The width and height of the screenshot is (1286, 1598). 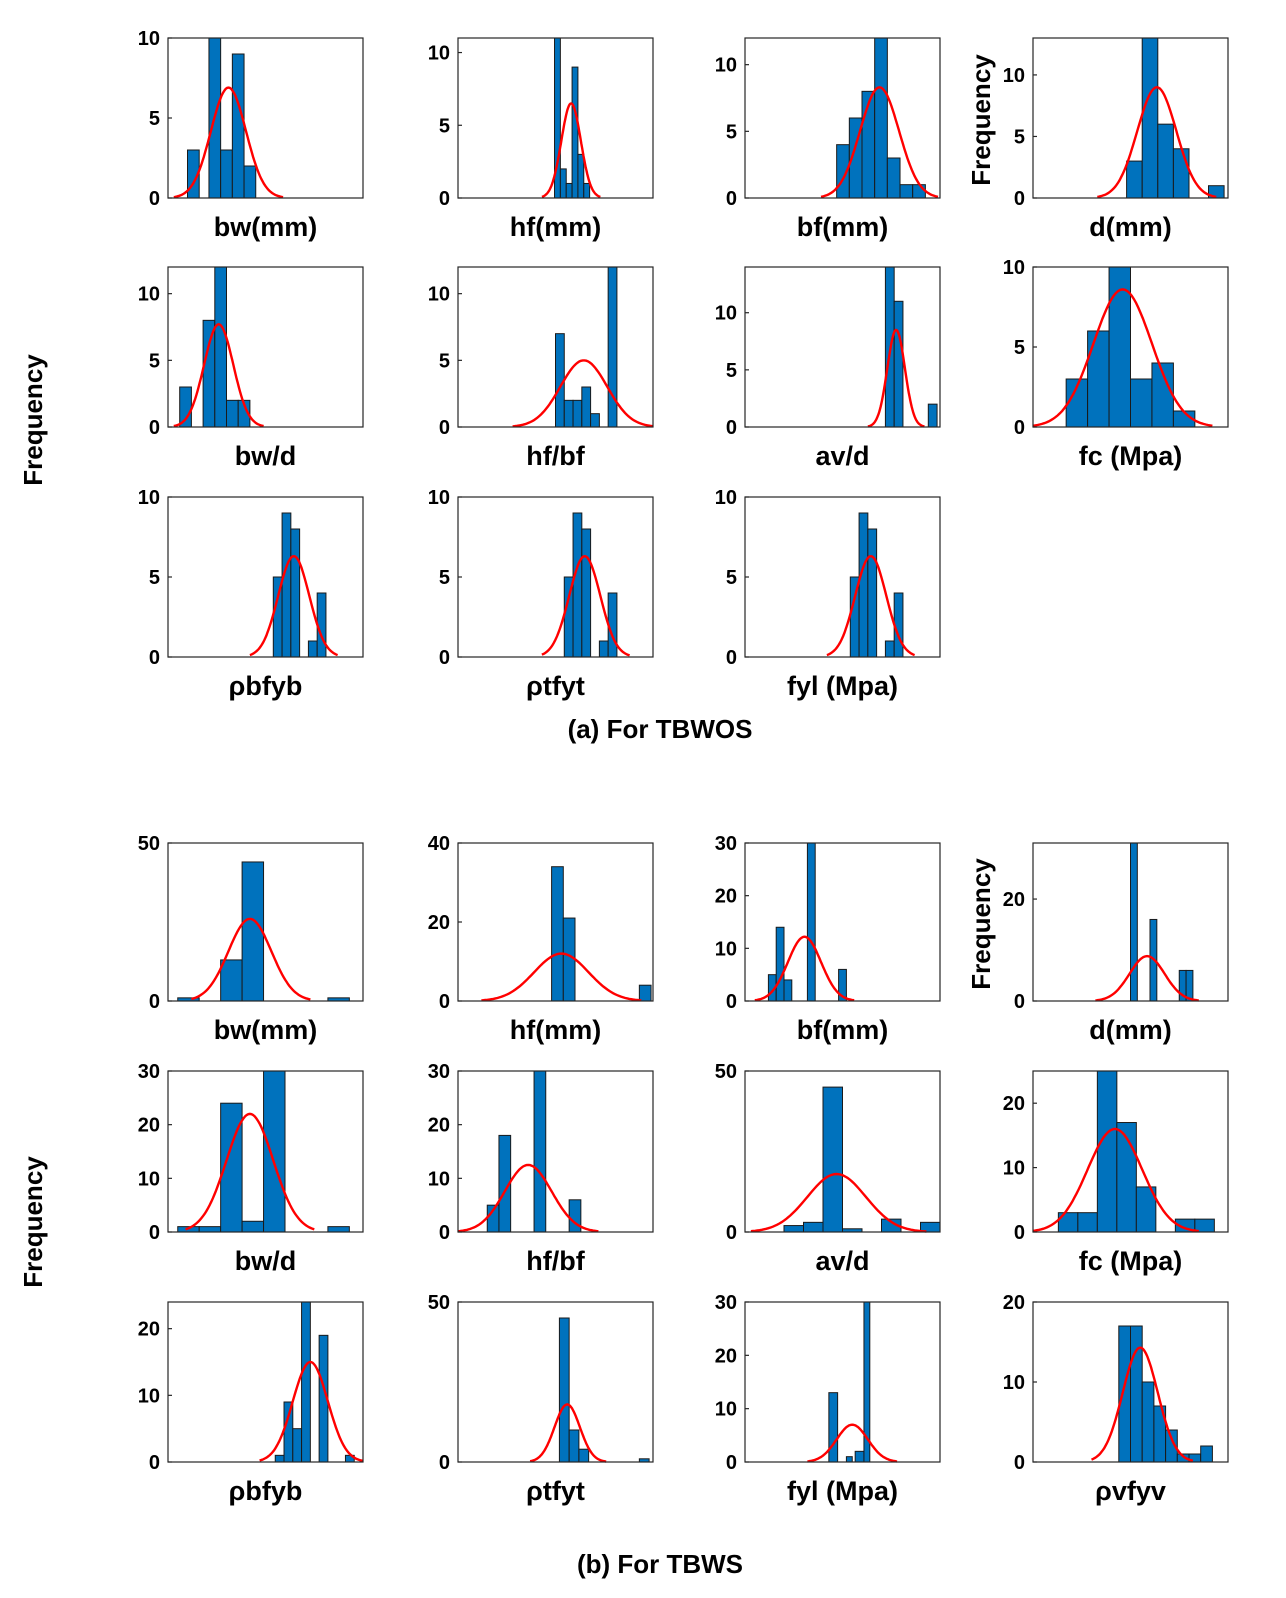 I want to click on ytick-label-a-ptfyt-2: 10, so click(x=439, y=498).